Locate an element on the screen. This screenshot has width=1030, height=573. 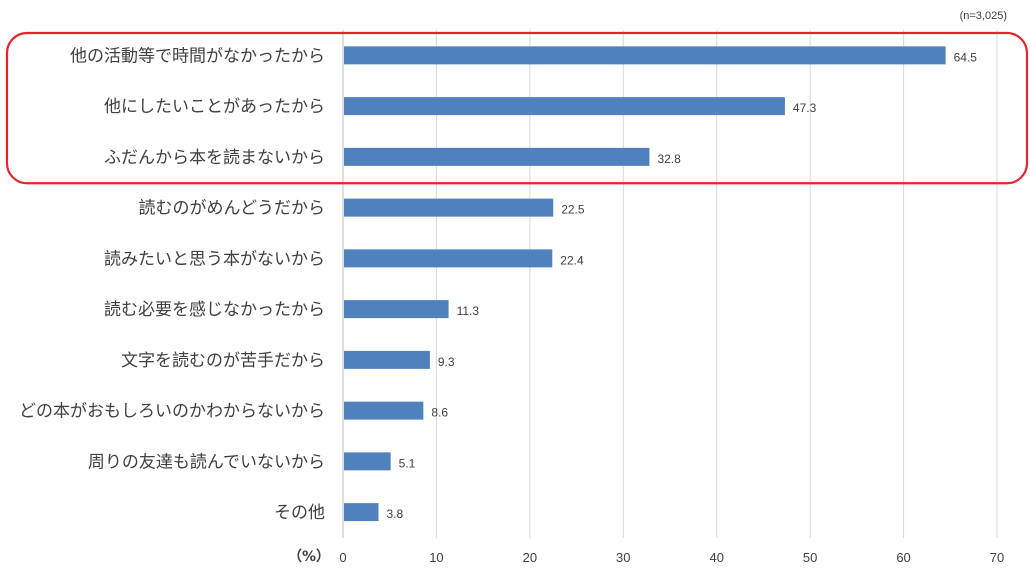
category-label: どの本がおもしろいのかわからないから is located at coordinates (172, 412).